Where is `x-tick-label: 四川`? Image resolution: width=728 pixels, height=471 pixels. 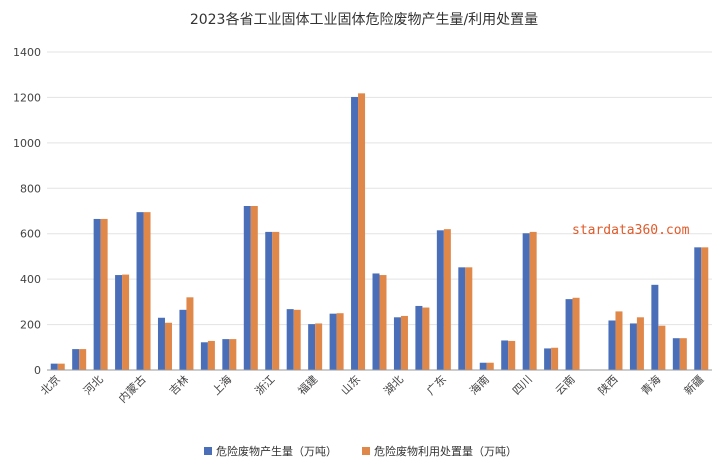 x-tick-label: 四川 is located at coordinates (522, 385).